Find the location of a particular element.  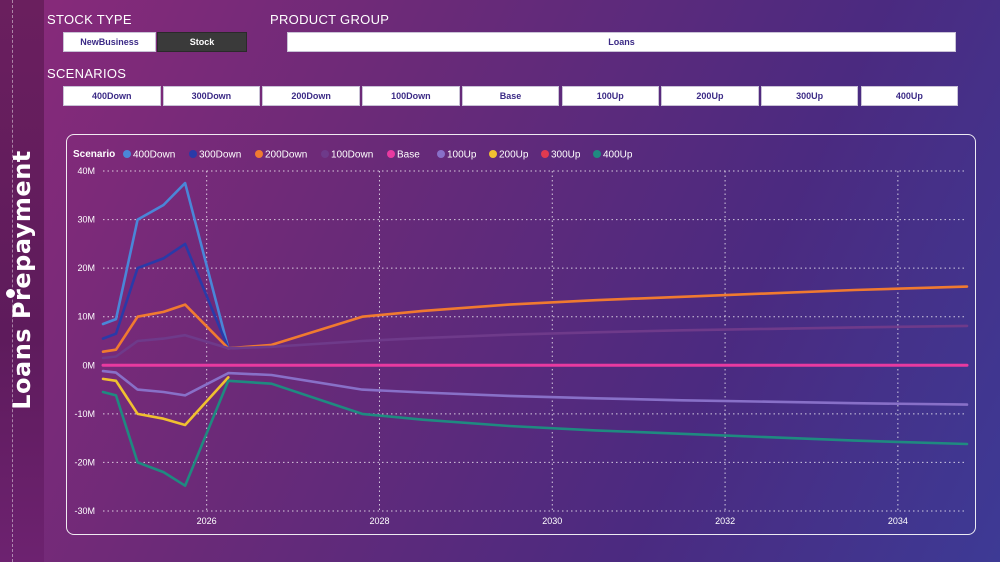

scenario-200down-button: 200Down is located at coordinates (311, 96).